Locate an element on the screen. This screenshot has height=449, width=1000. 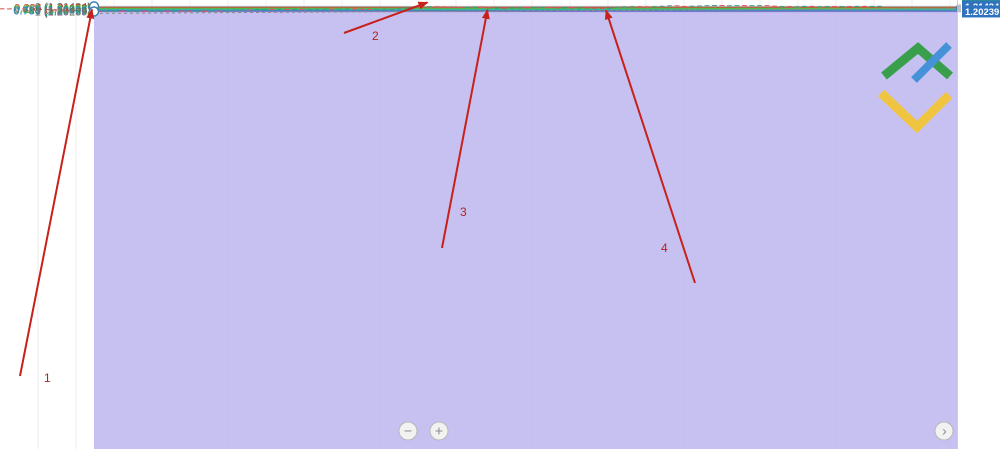
zoom-in-button: + is located at coordinates (439, 431).